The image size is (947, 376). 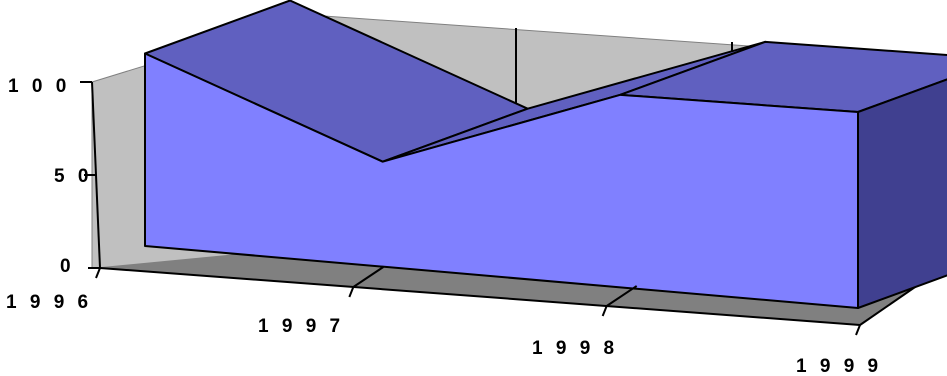 What do you see at coordinates (39, 86) in the screenshot?
I see `y-tick-label-100: 1 0 0` at bounding box center [39, 86].